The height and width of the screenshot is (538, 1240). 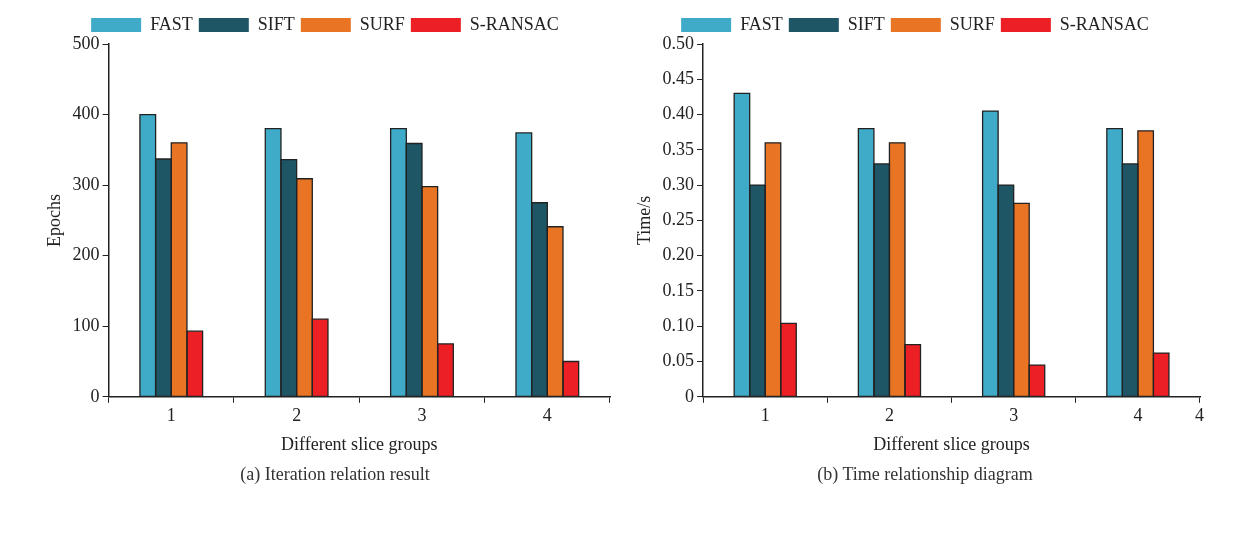 I want to click on y-tick-label: 0.45, so click(x=678, y=78).